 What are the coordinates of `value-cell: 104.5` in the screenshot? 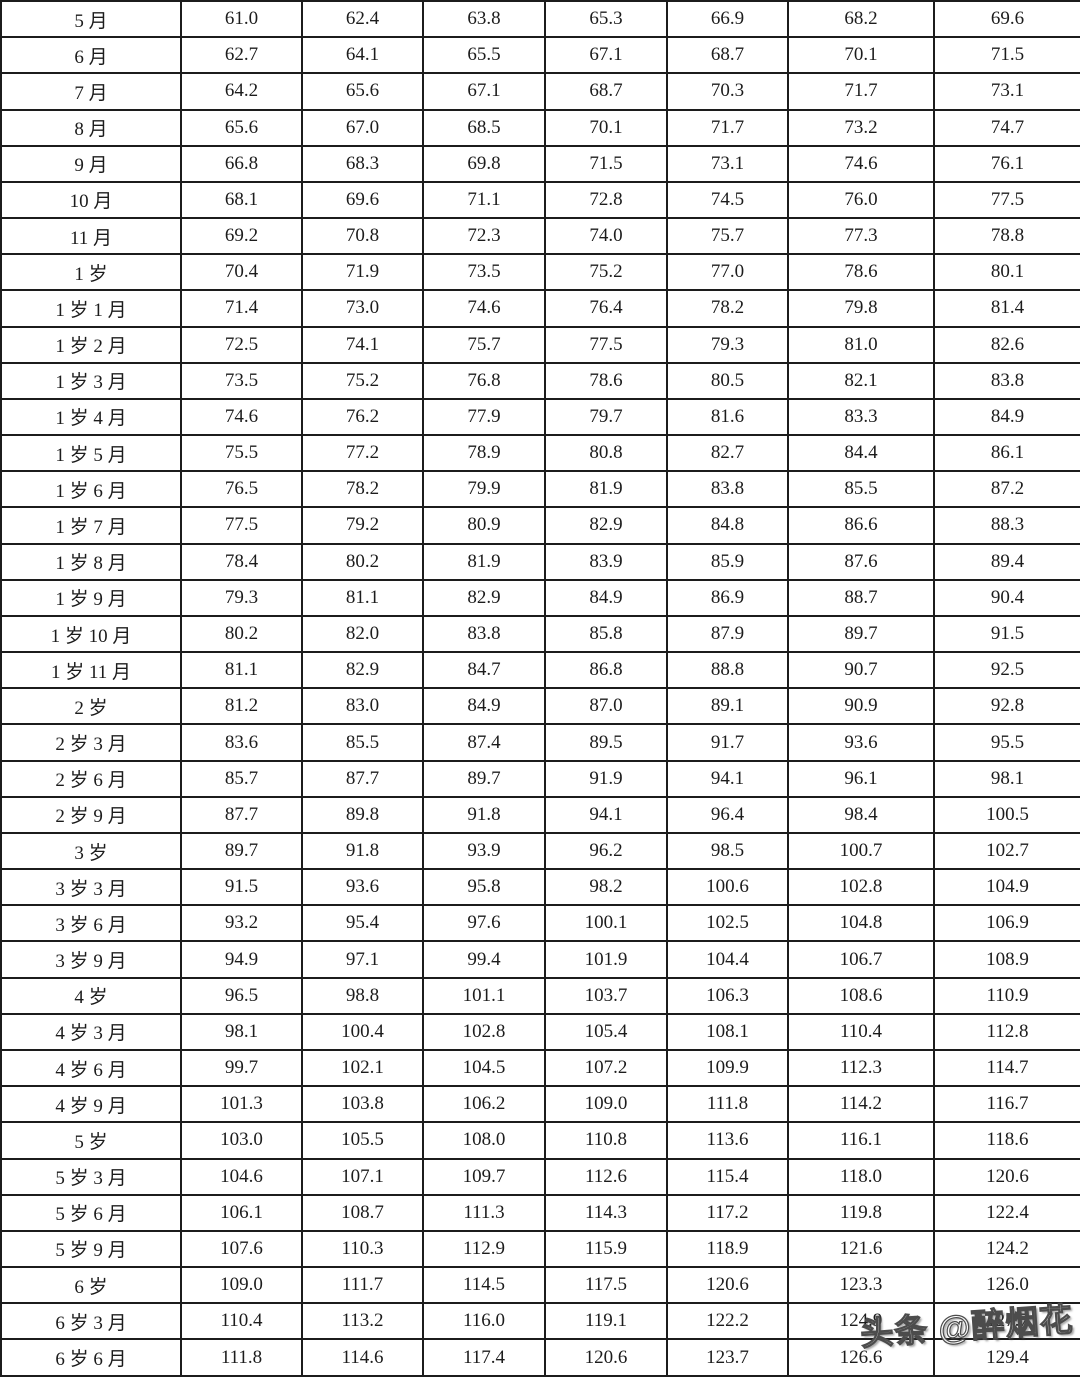 It's located at (484, 1068).